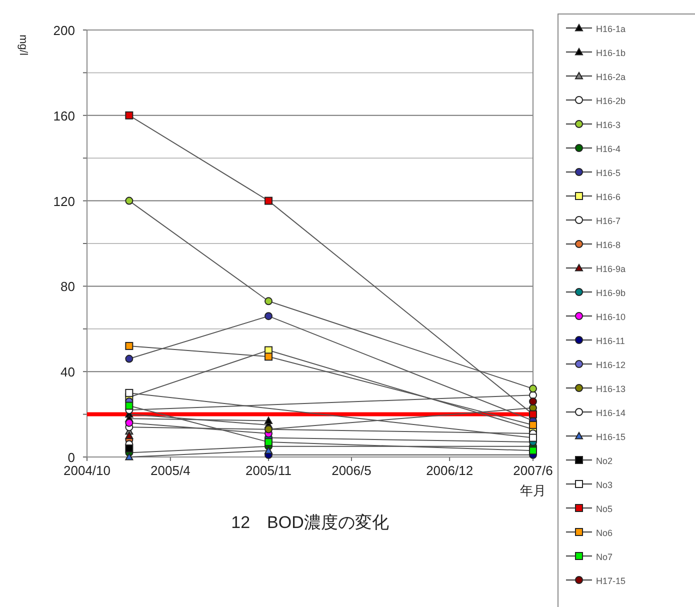 The height and width of the screenshot is (607, 695). I want to click on x-tick-label: 2006/12, so click(450, 470).